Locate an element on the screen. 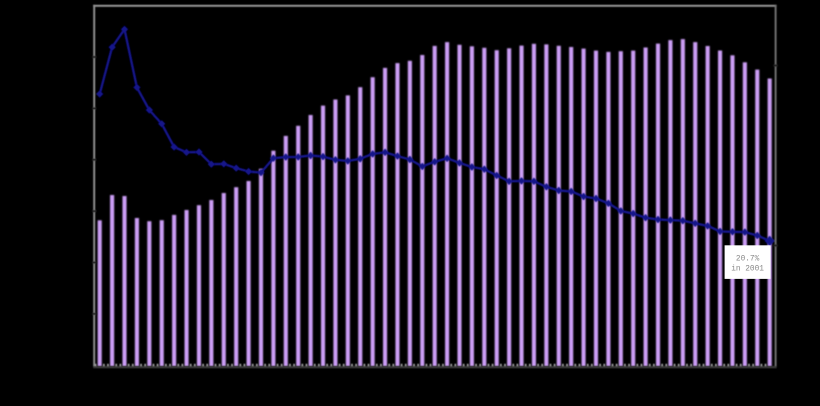 The height and width of the screenshot is (406, 820). svg-text: in 2001 is located at coordinates (747, 269).